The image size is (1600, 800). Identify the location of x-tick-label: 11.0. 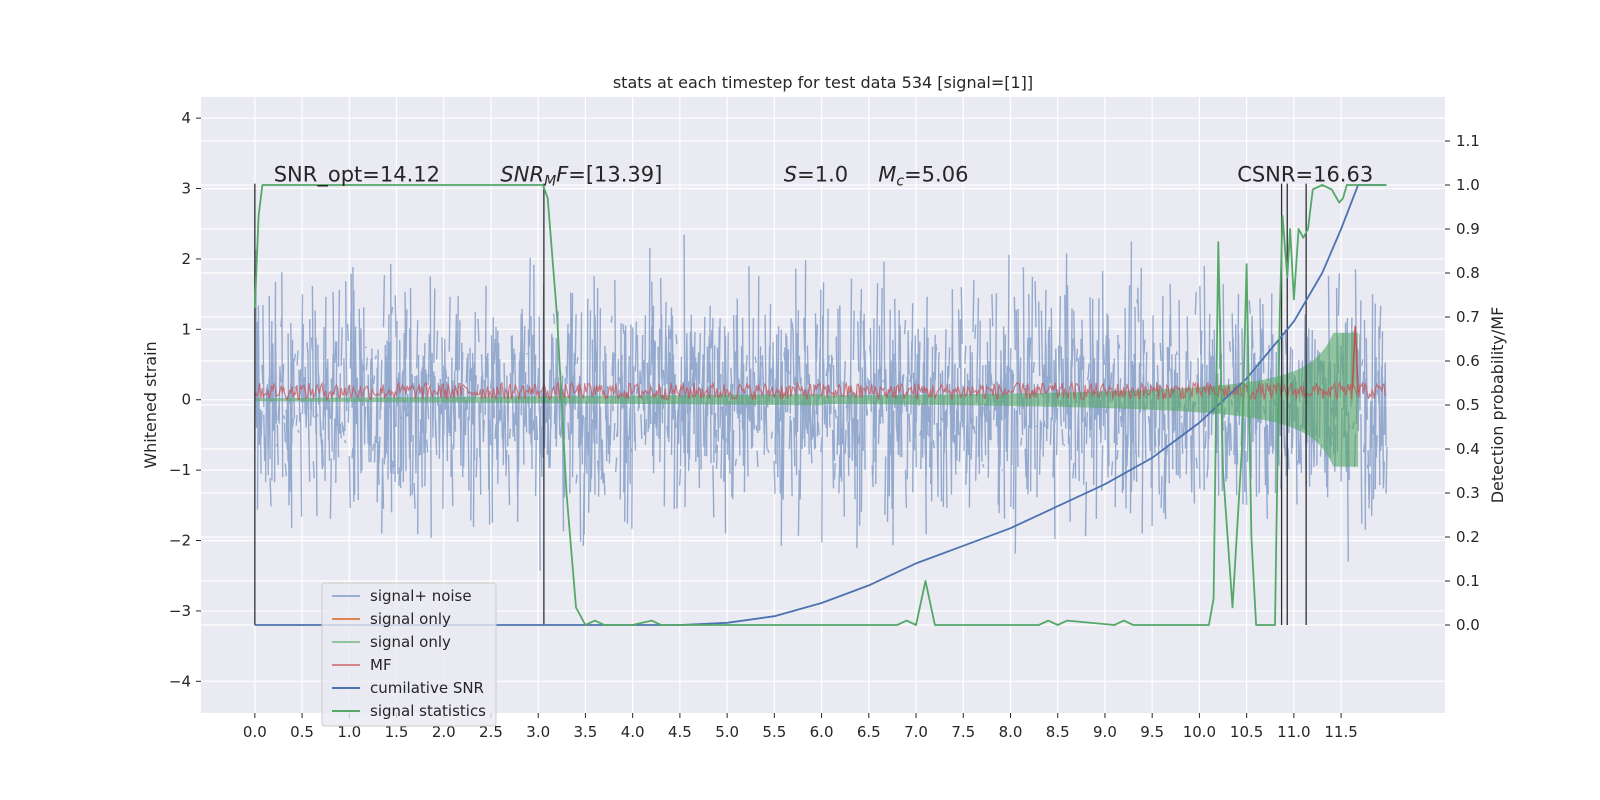
(1293, 732).